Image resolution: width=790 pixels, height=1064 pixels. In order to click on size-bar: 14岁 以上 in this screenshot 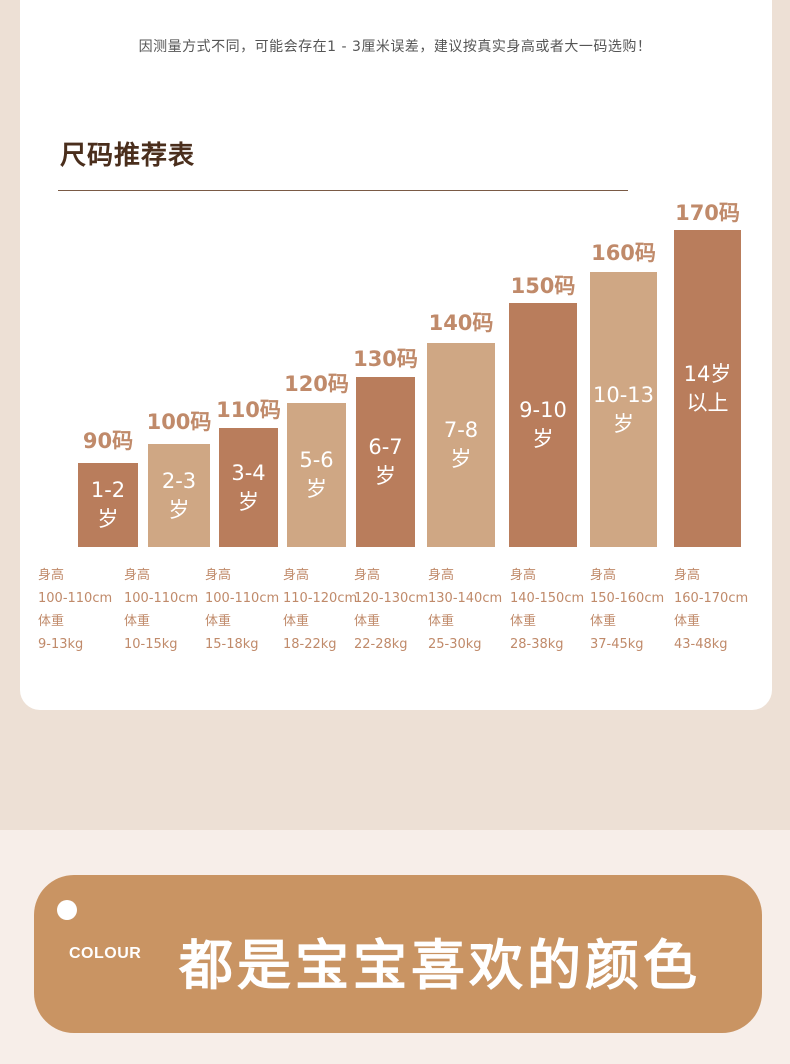, I will do `click(707, 388)`.